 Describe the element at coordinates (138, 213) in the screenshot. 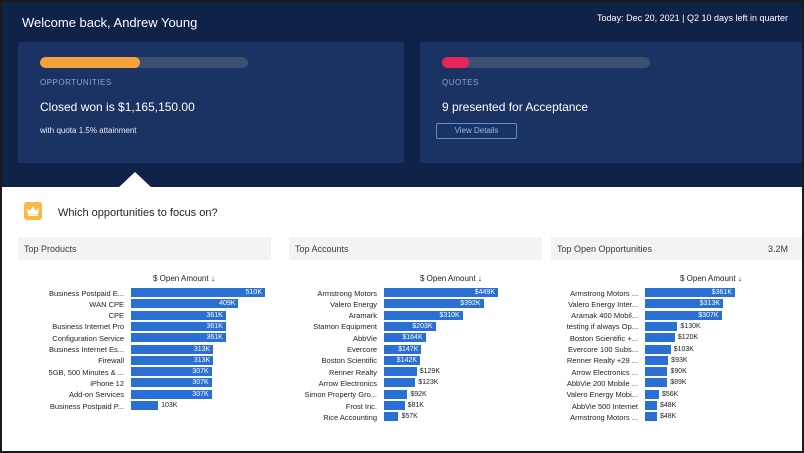

I see `focus-question: Which opportunities to focus on?` at that location.